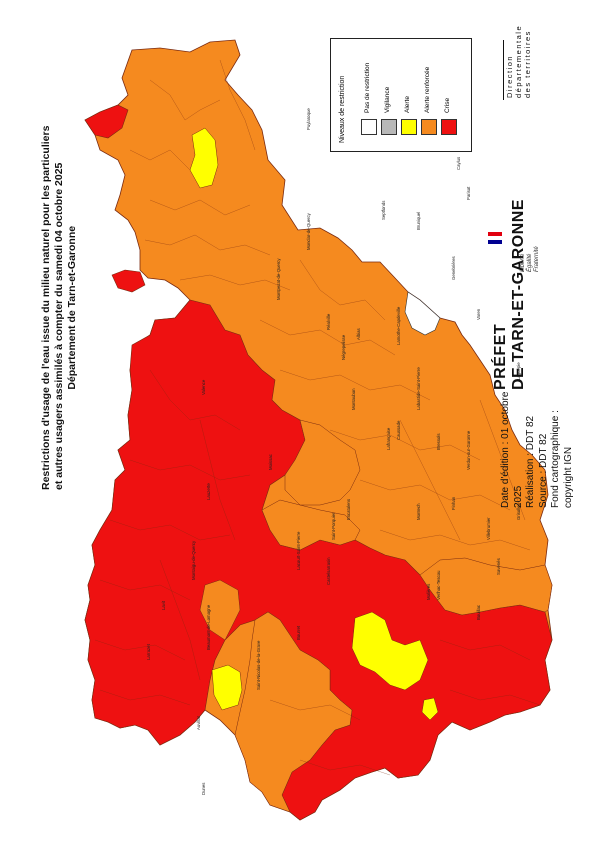 The height and width of the screenshot is (842, 595). What do you see at coordinates (398, 325) in the screenshot?
I see `commune-label: Lamothe-Capdeville` at bounding box center [398, 325].